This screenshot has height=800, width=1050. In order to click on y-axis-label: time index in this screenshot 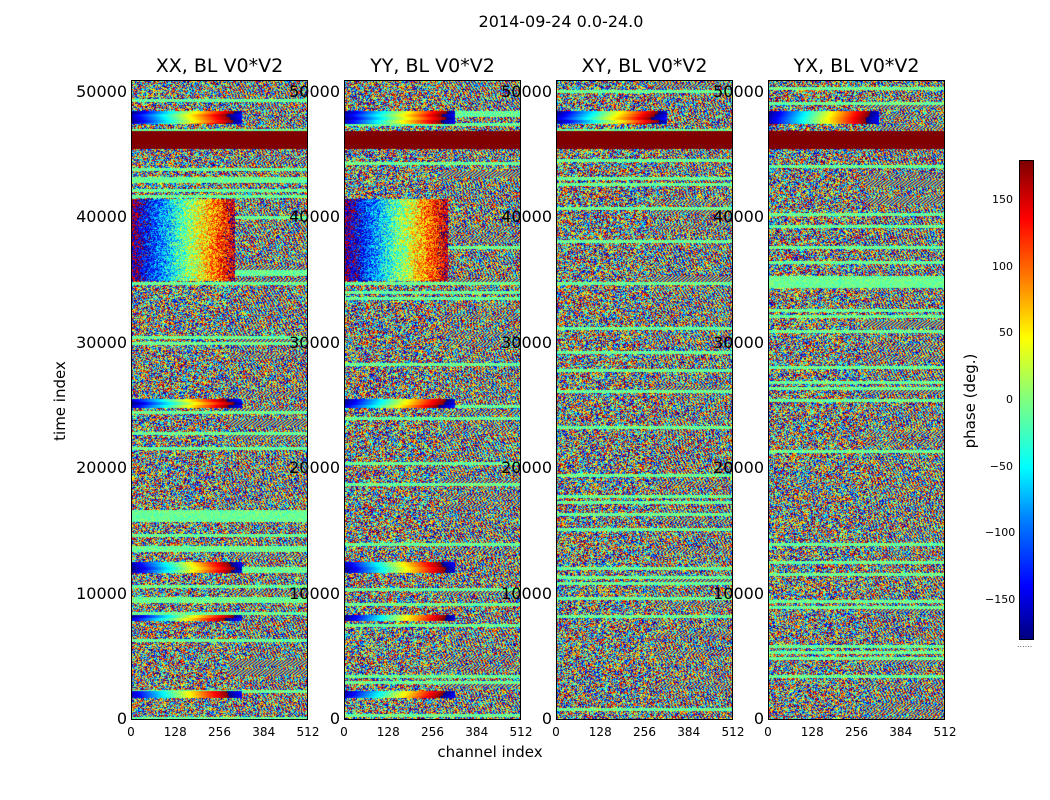, I will do `click(60, 401)`.